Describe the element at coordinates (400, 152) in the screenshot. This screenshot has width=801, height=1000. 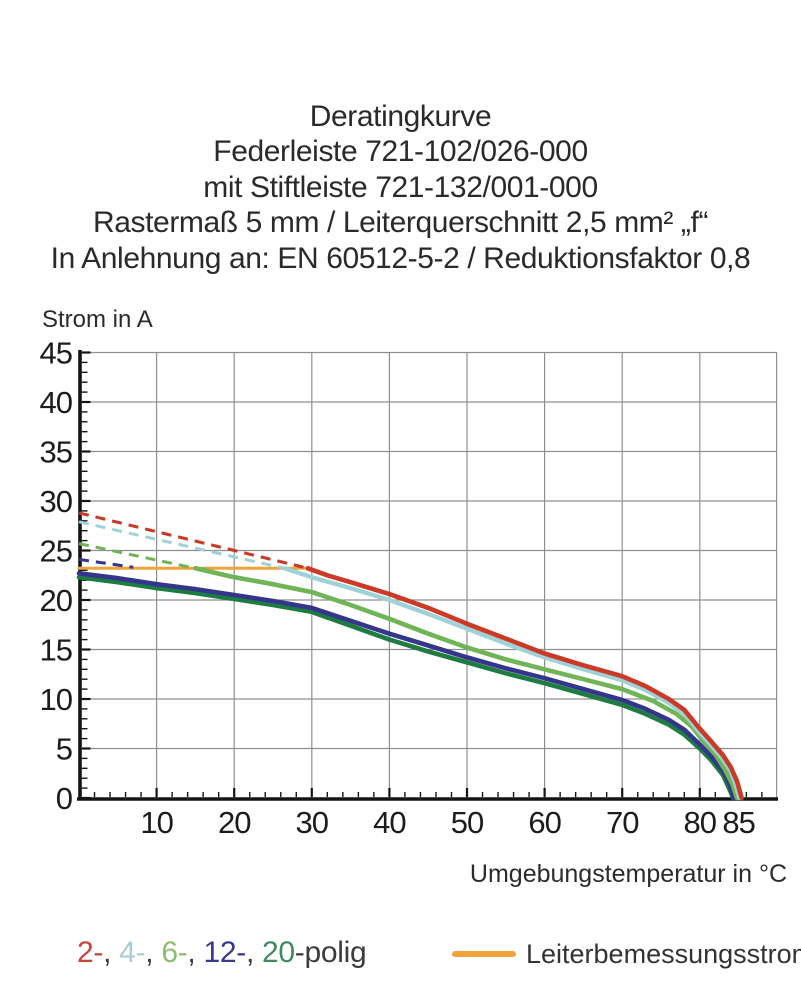
I see `title-line-2: Federleiste 721-102/026-000` at that location.